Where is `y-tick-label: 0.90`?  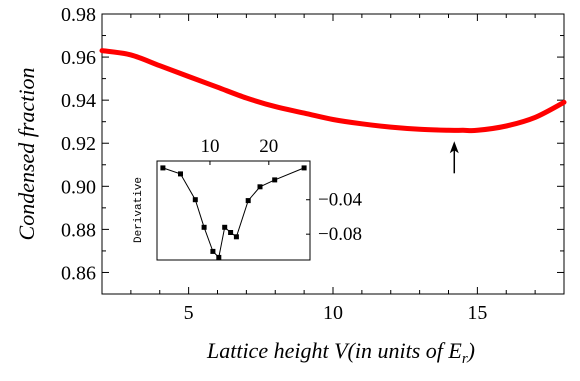 y-tick-label: 0.90 is located at coordinates (78, 187).